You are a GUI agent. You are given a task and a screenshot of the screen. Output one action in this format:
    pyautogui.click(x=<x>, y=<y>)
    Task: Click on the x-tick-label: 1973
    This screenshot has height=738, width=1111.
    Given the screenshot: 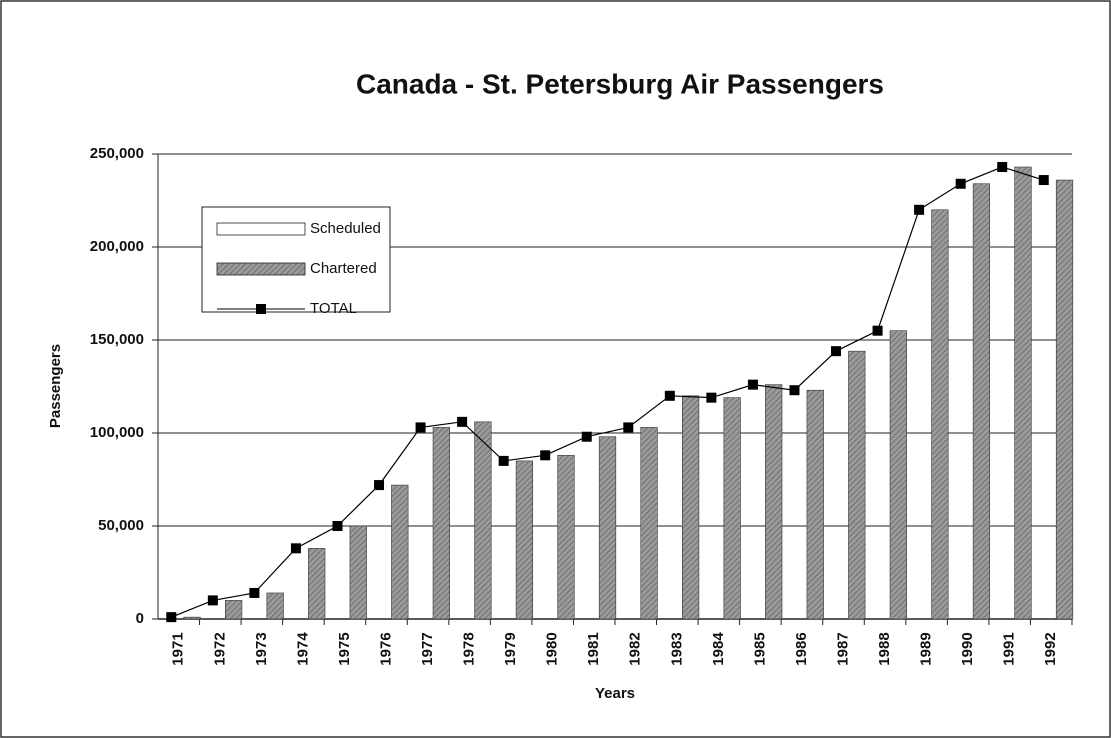 What is the action you would take?
    pyautogui.click(x=261, y=648)
    